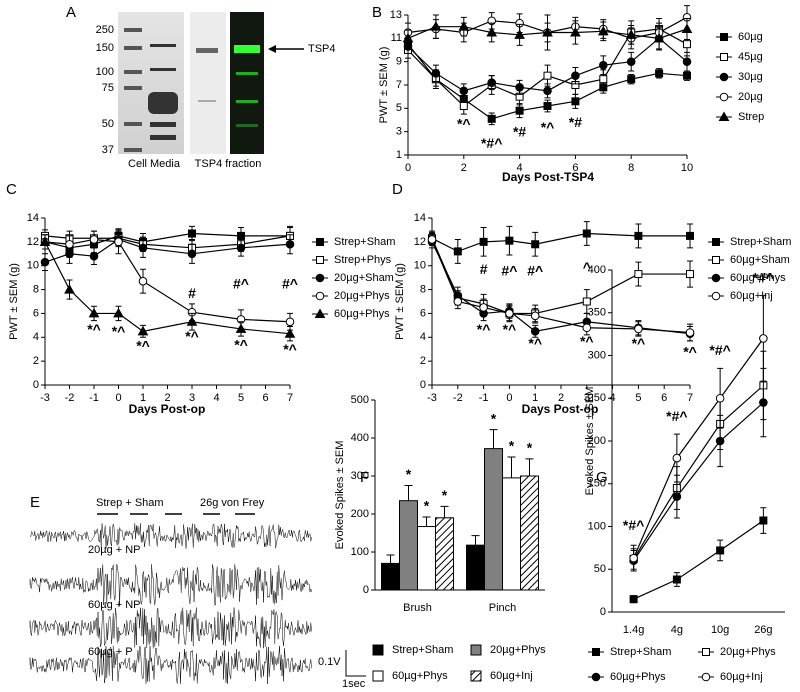 The height and width of the screenshot is (692, 800). I want to click on legend-label: 60µg, so click(750, 37).